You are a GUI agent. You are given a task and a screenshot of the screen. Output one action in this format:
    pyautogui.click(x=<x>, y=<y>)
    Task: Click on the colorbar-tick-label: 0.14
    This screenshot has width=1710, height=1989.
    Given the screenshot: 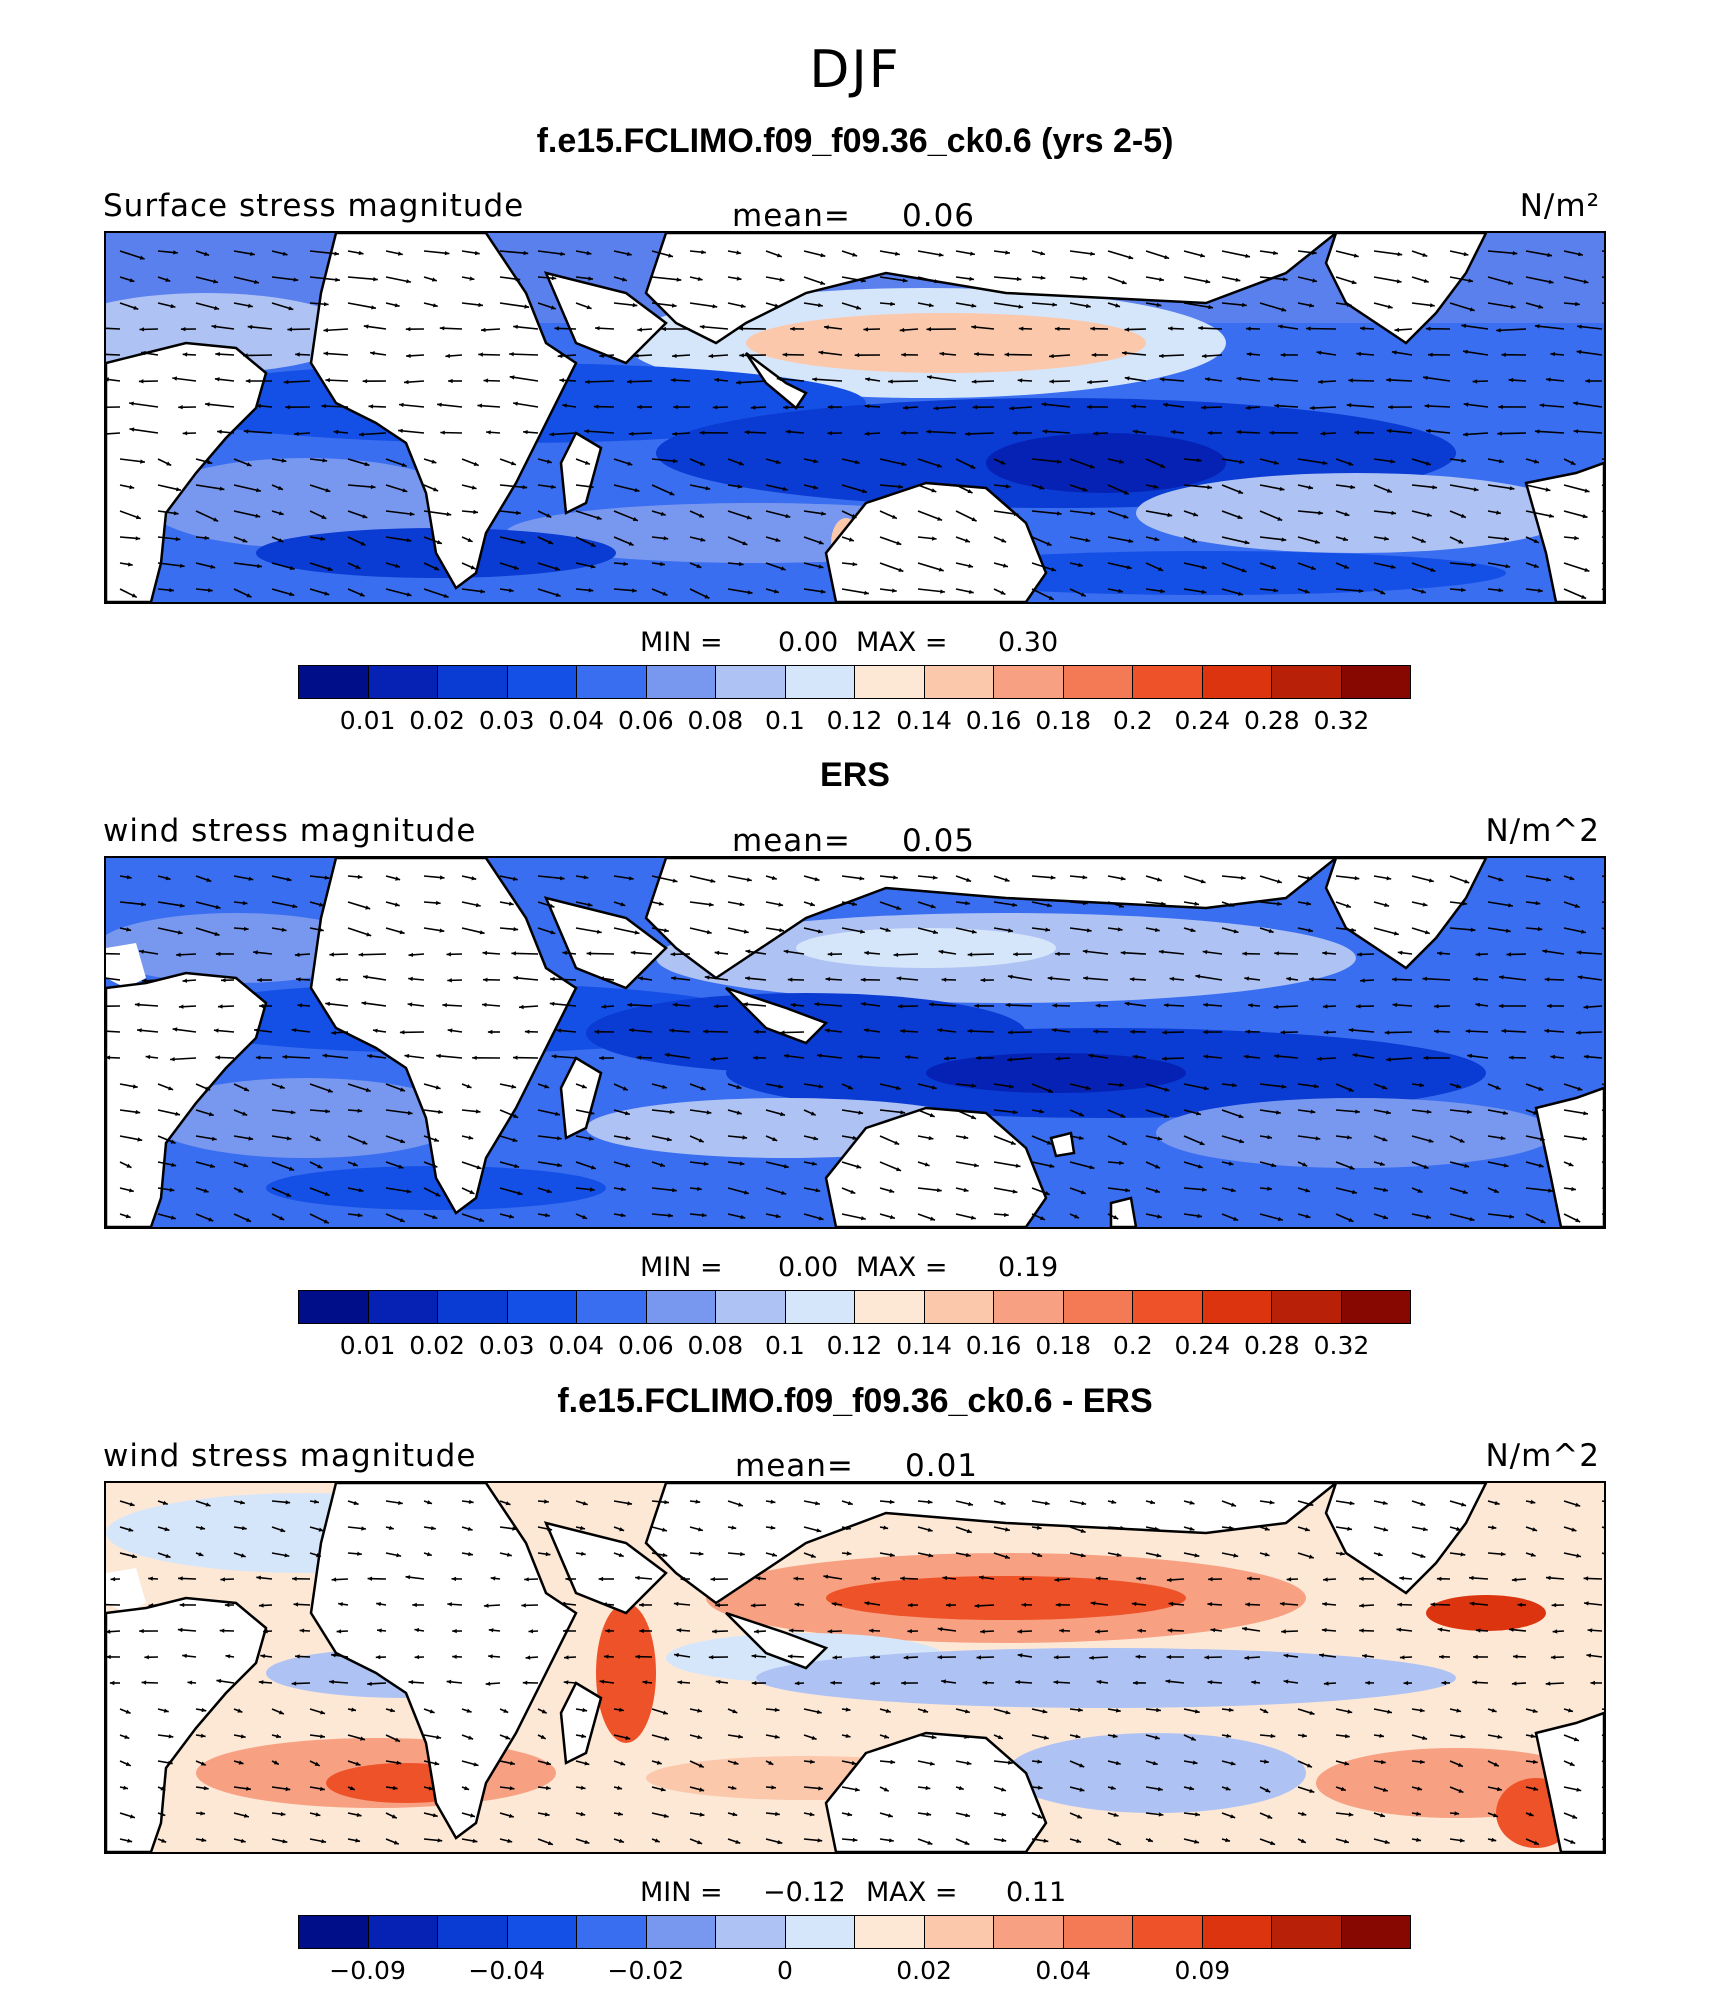 What is the action you would take?
    pyautogui.click(x=924, y=720)
    